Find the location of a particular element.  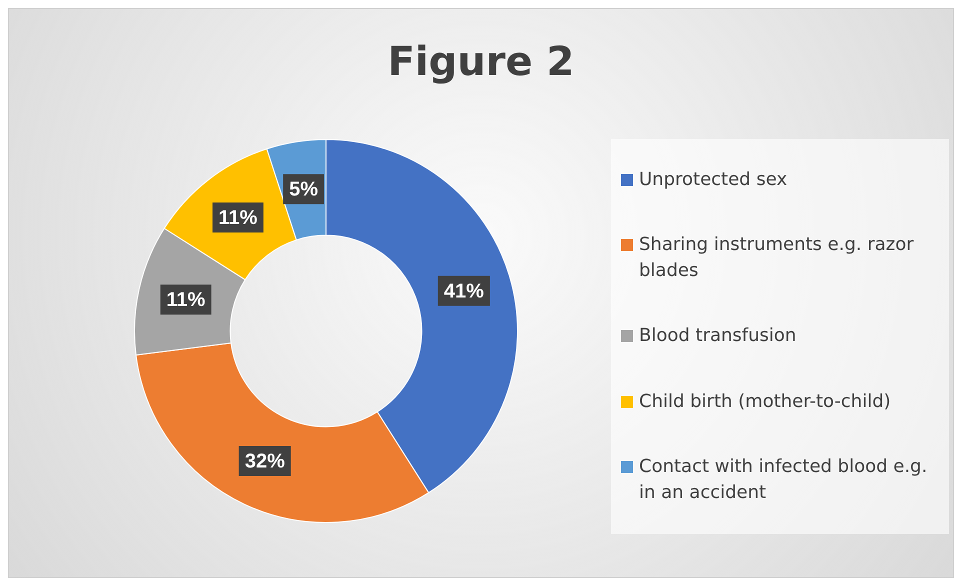

legend-label: Sharing instruments e.g. razor blades is located at coordinates (777, 258).